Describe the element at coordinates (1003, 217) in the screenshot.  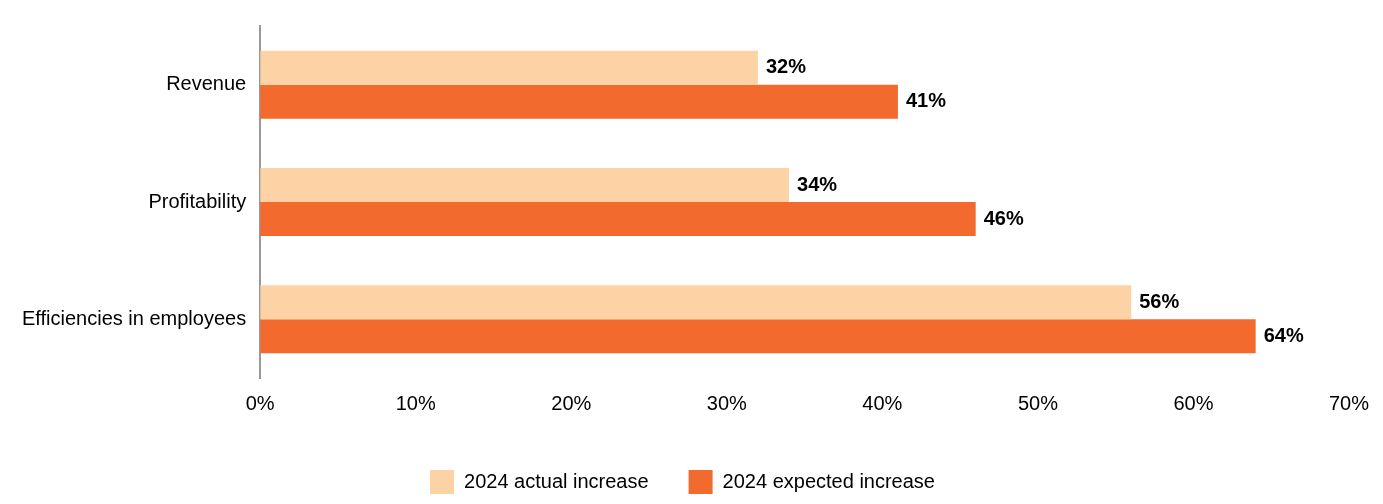
I see `data-label: 46%` at that location.